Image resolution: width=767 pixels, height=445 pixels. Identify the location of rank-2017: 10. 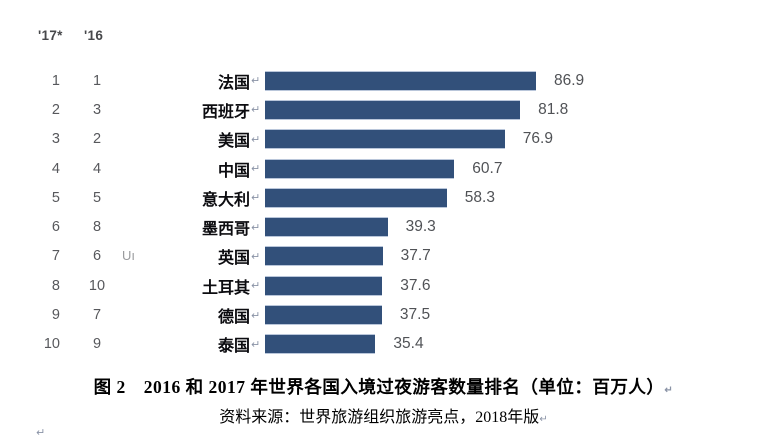
(51, 344).